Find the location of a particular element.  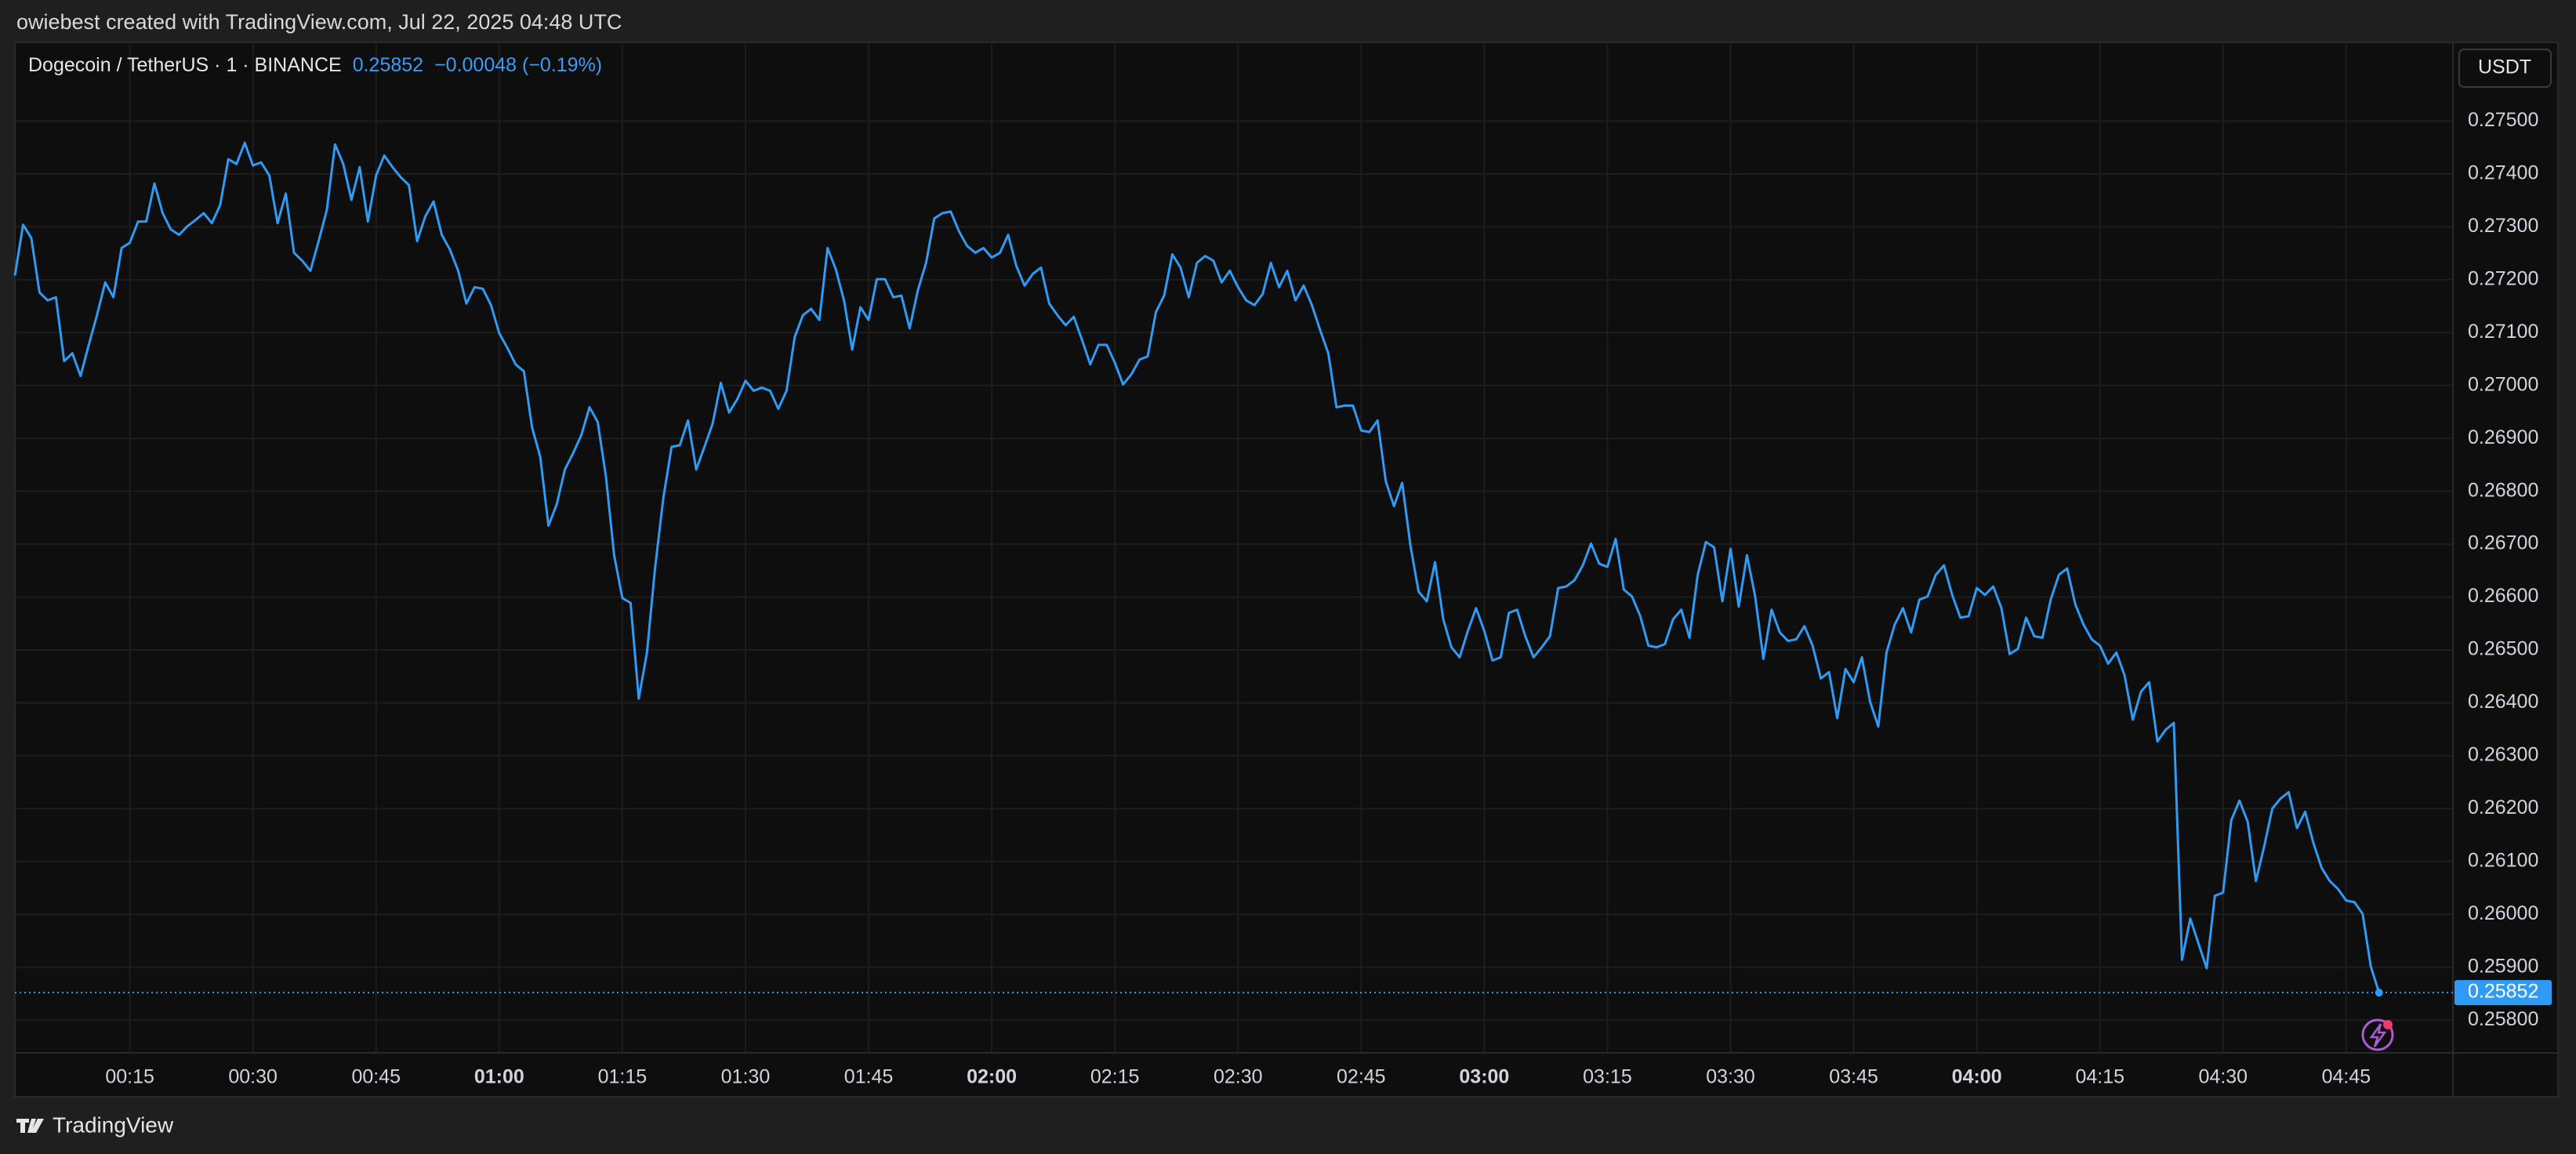

lightning-icon is located at coordinates (2377, 1034).